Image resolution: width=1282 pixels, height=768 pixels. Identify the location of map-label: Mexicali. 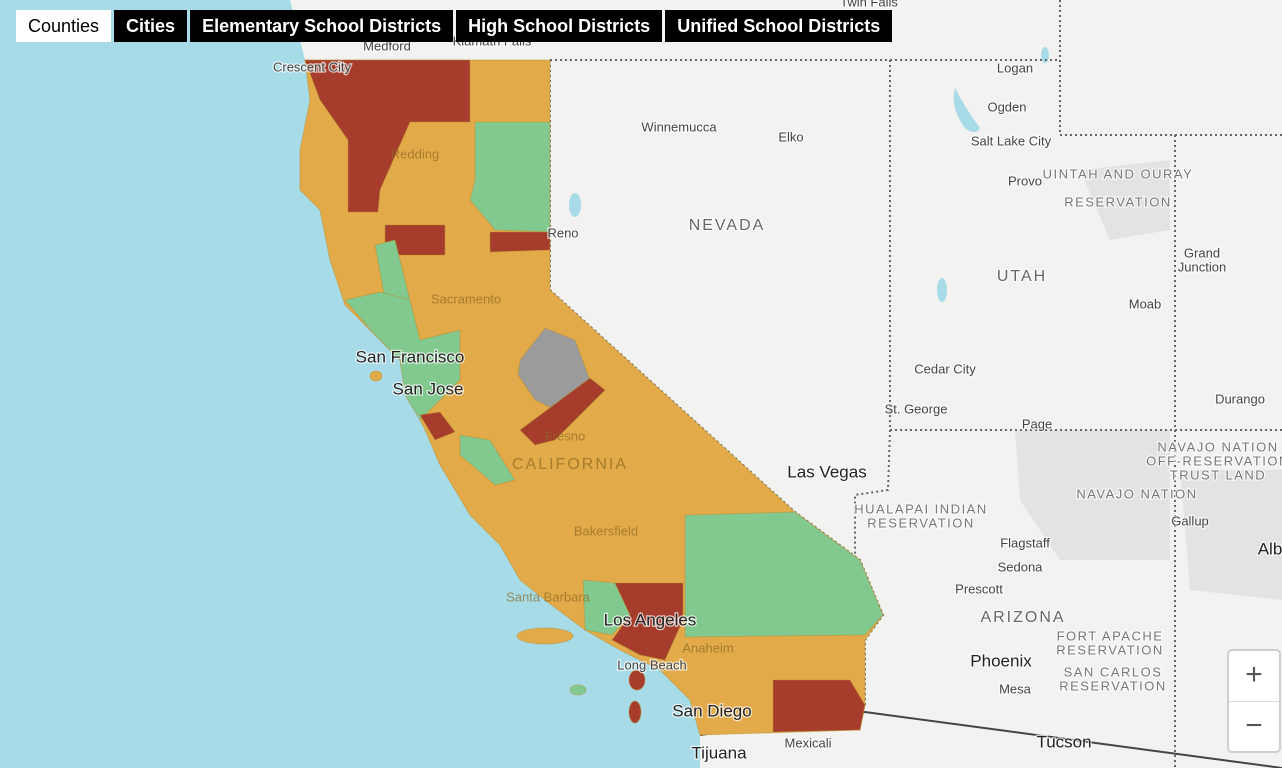
(808, 742).